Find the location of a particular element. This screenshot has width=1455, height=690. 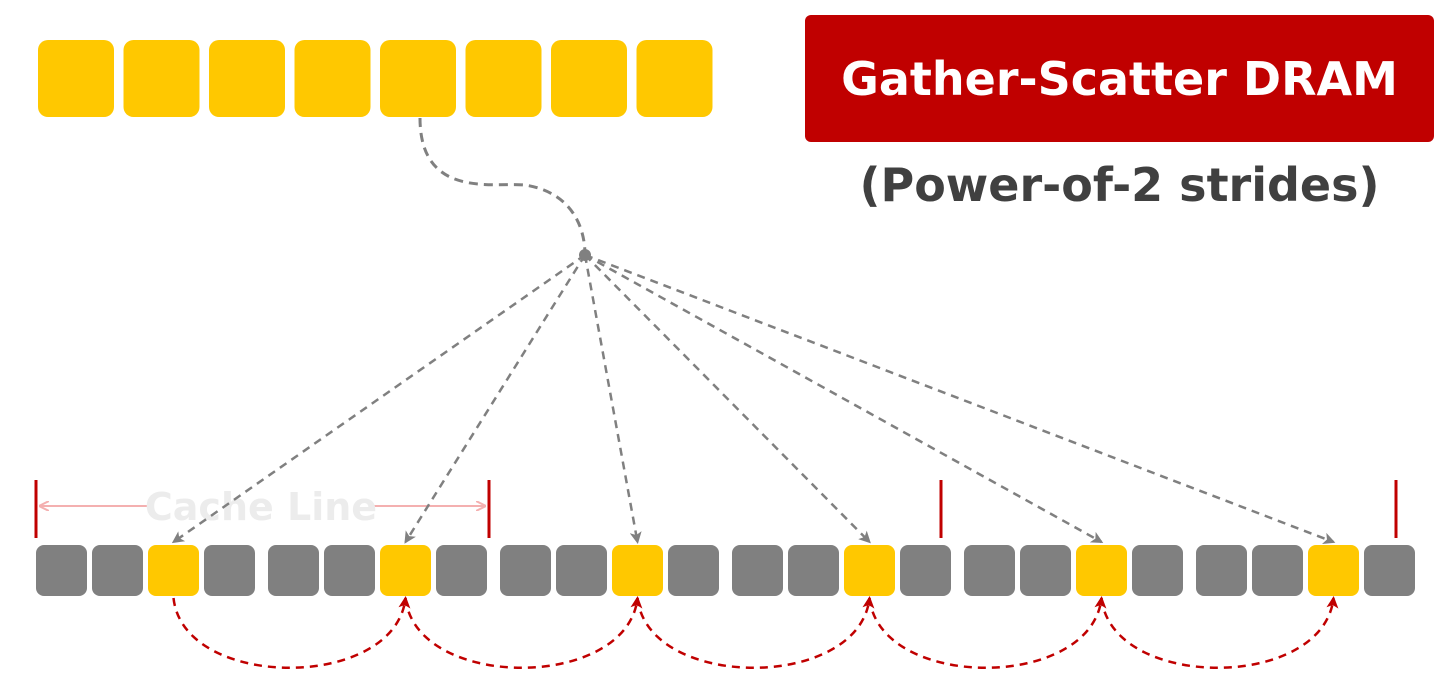

diagram-title: Gather-Scatter DRAM is located at coordinates (1119, 78).